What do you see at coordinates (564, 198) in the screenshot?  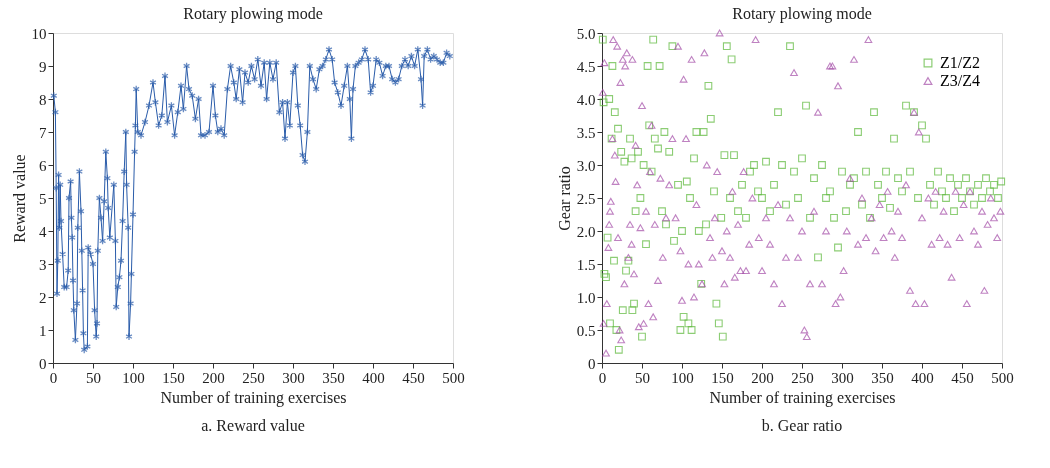 I see `y-axis-title: Gear ratio` at bounding box center [564, 198].